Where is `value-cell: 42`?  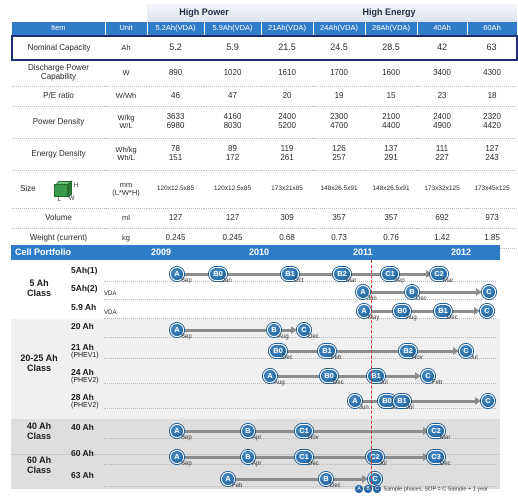
value-cell: 42 is located at coordinates (442, 48).